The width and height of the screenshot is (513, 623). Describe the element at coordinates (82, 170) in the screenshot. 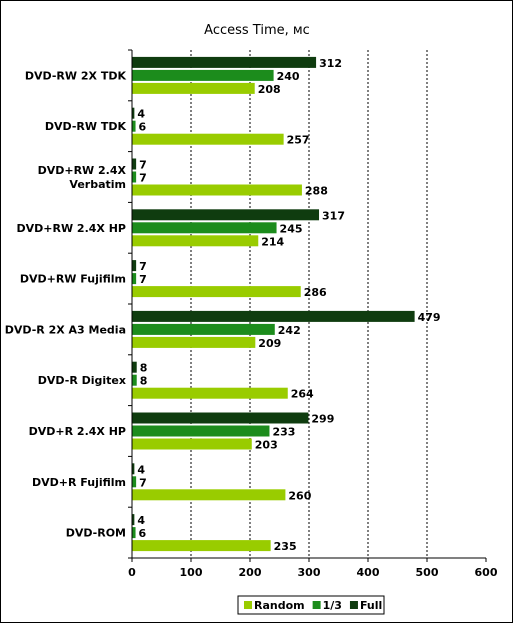

I see `category-label: DVD+RW 2.4X` at that location.